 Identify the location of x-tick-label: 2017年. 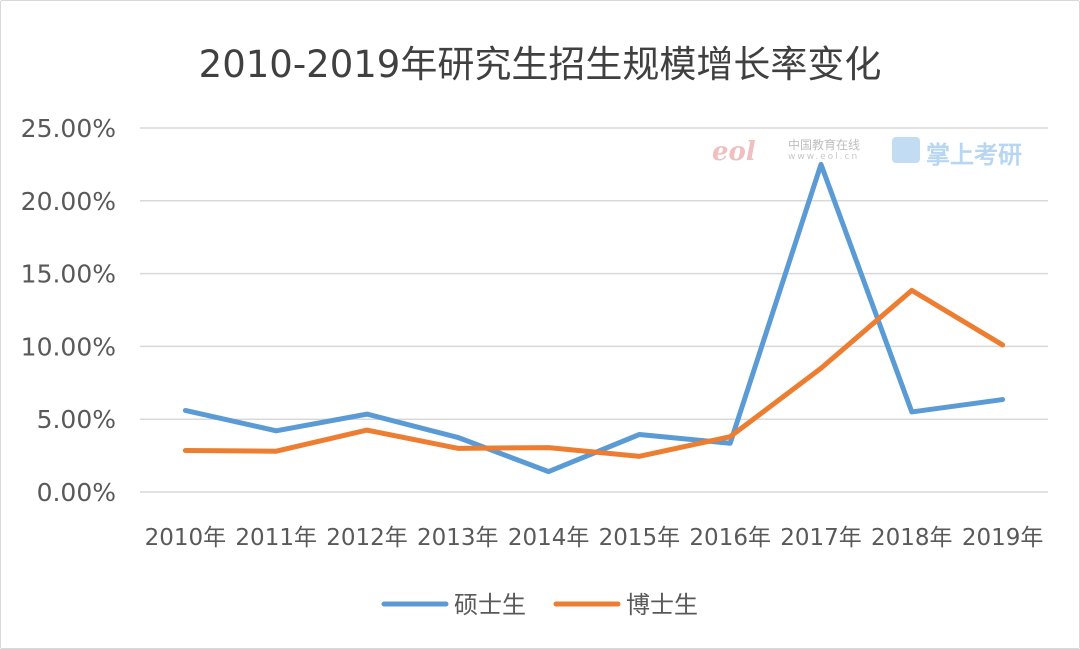
(821, 538).